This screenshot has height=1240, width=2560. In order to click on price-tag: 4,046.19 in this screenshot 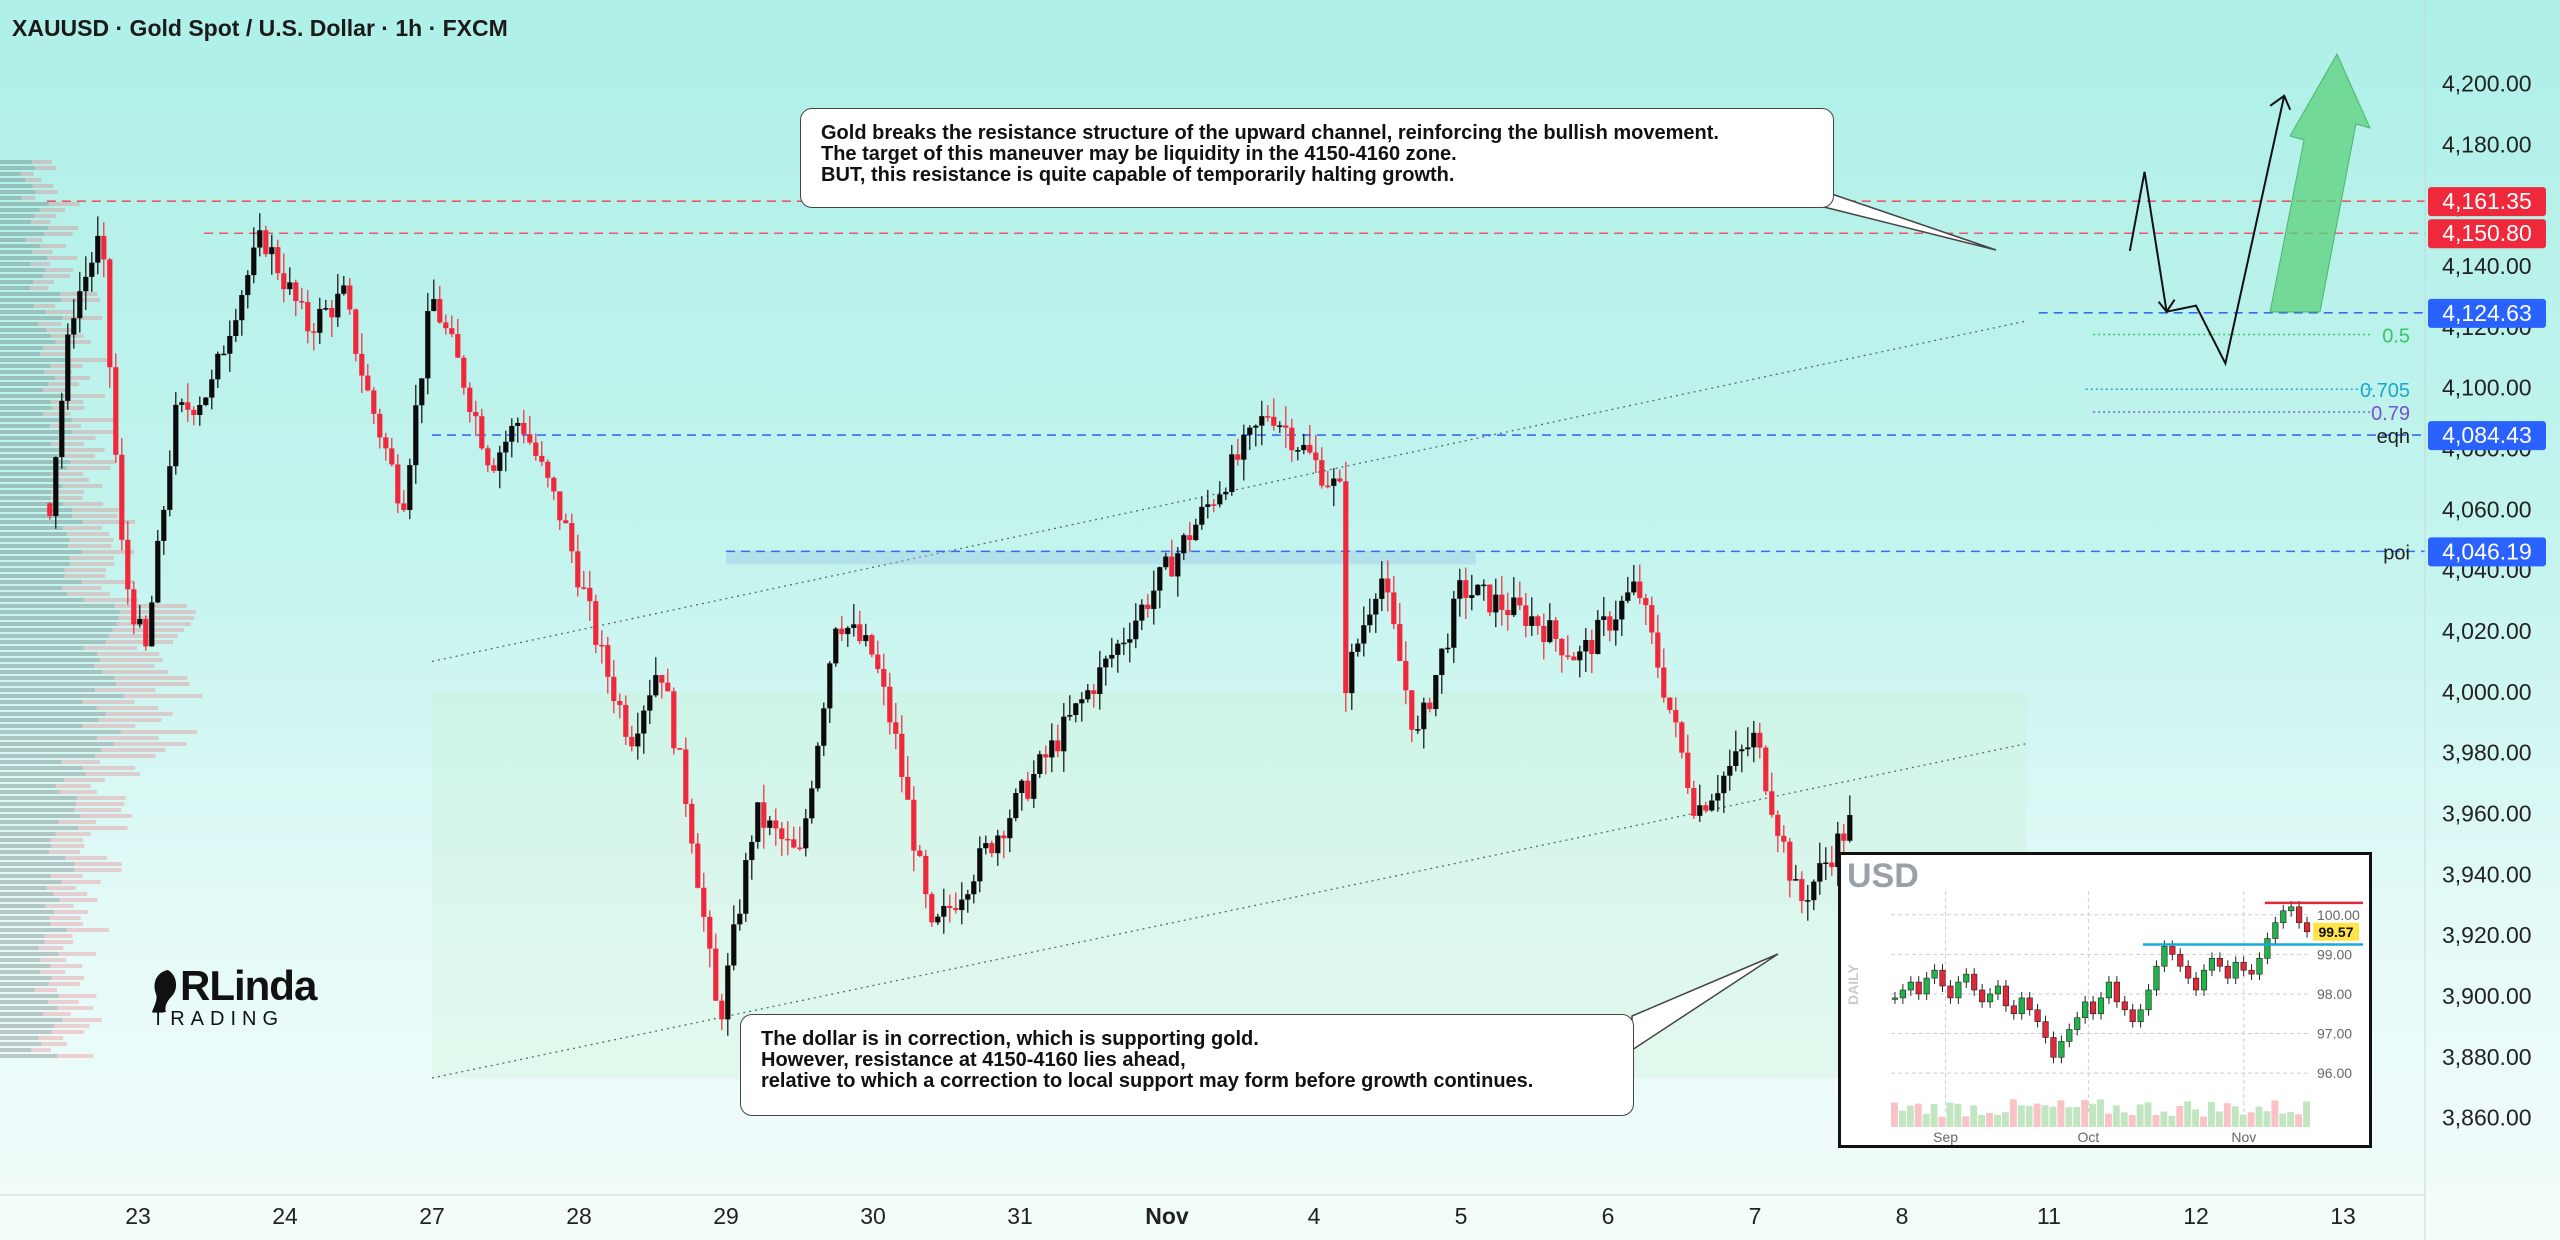, I will do `click(2487, 551)`.